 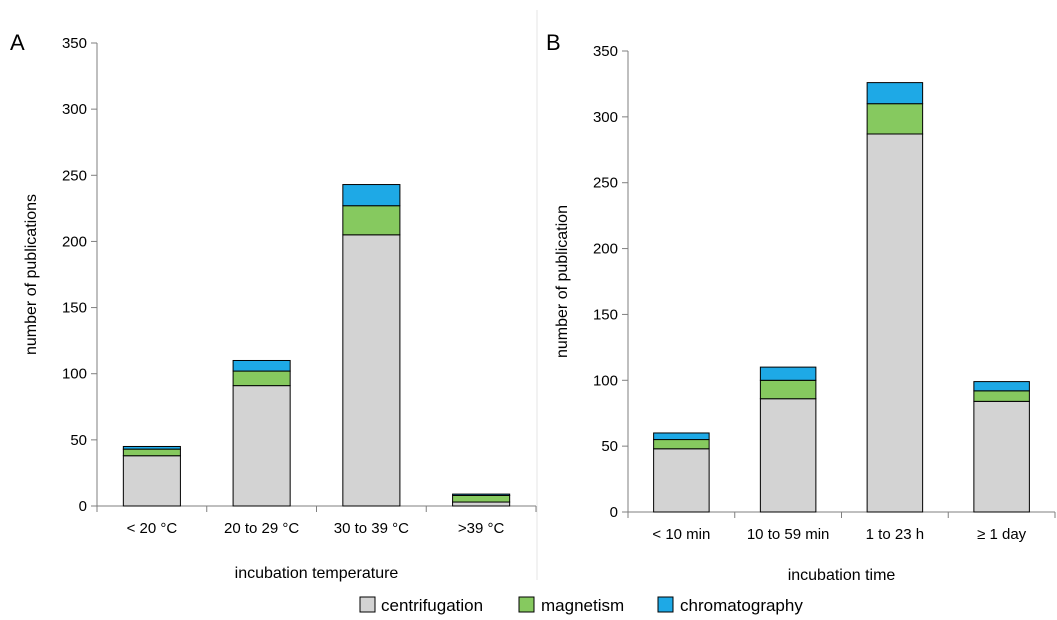 What do you see at coordinates (371, 528) in the screenshot?
I see `x-tick-label: 30 to 39 °C` at bounding box center [371, 528].